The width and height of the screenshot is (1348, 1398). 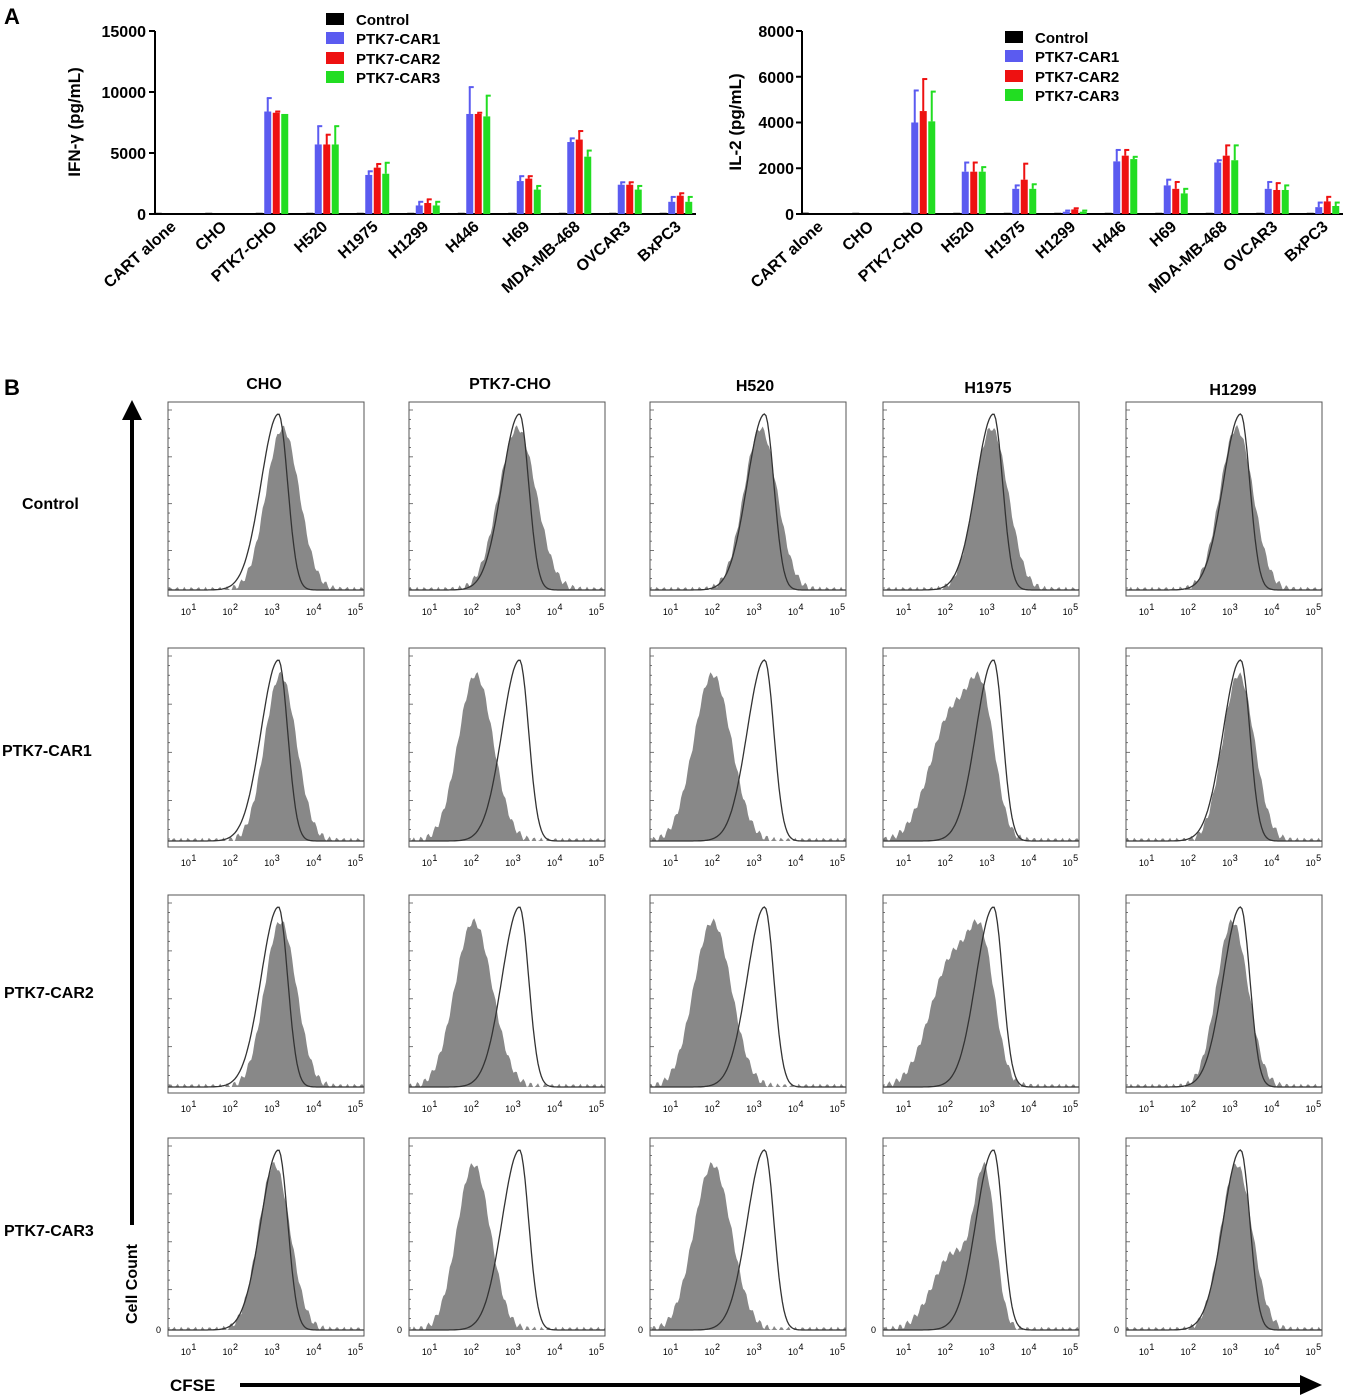 I want to click on legend-label: PTK7-CAR3, so click(x=1077, y=96).